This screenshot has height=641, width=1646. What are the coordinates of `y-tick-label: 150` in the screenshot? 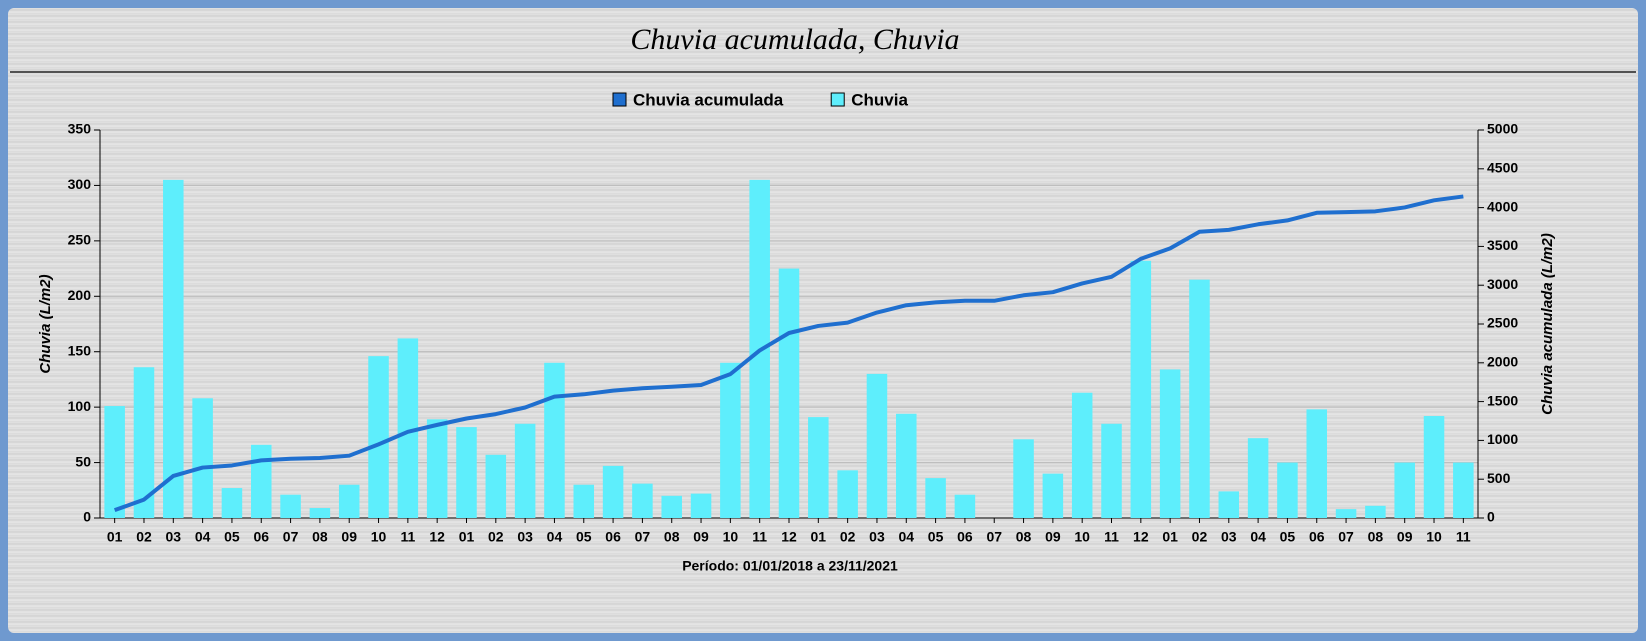 It's located at (80, 350).